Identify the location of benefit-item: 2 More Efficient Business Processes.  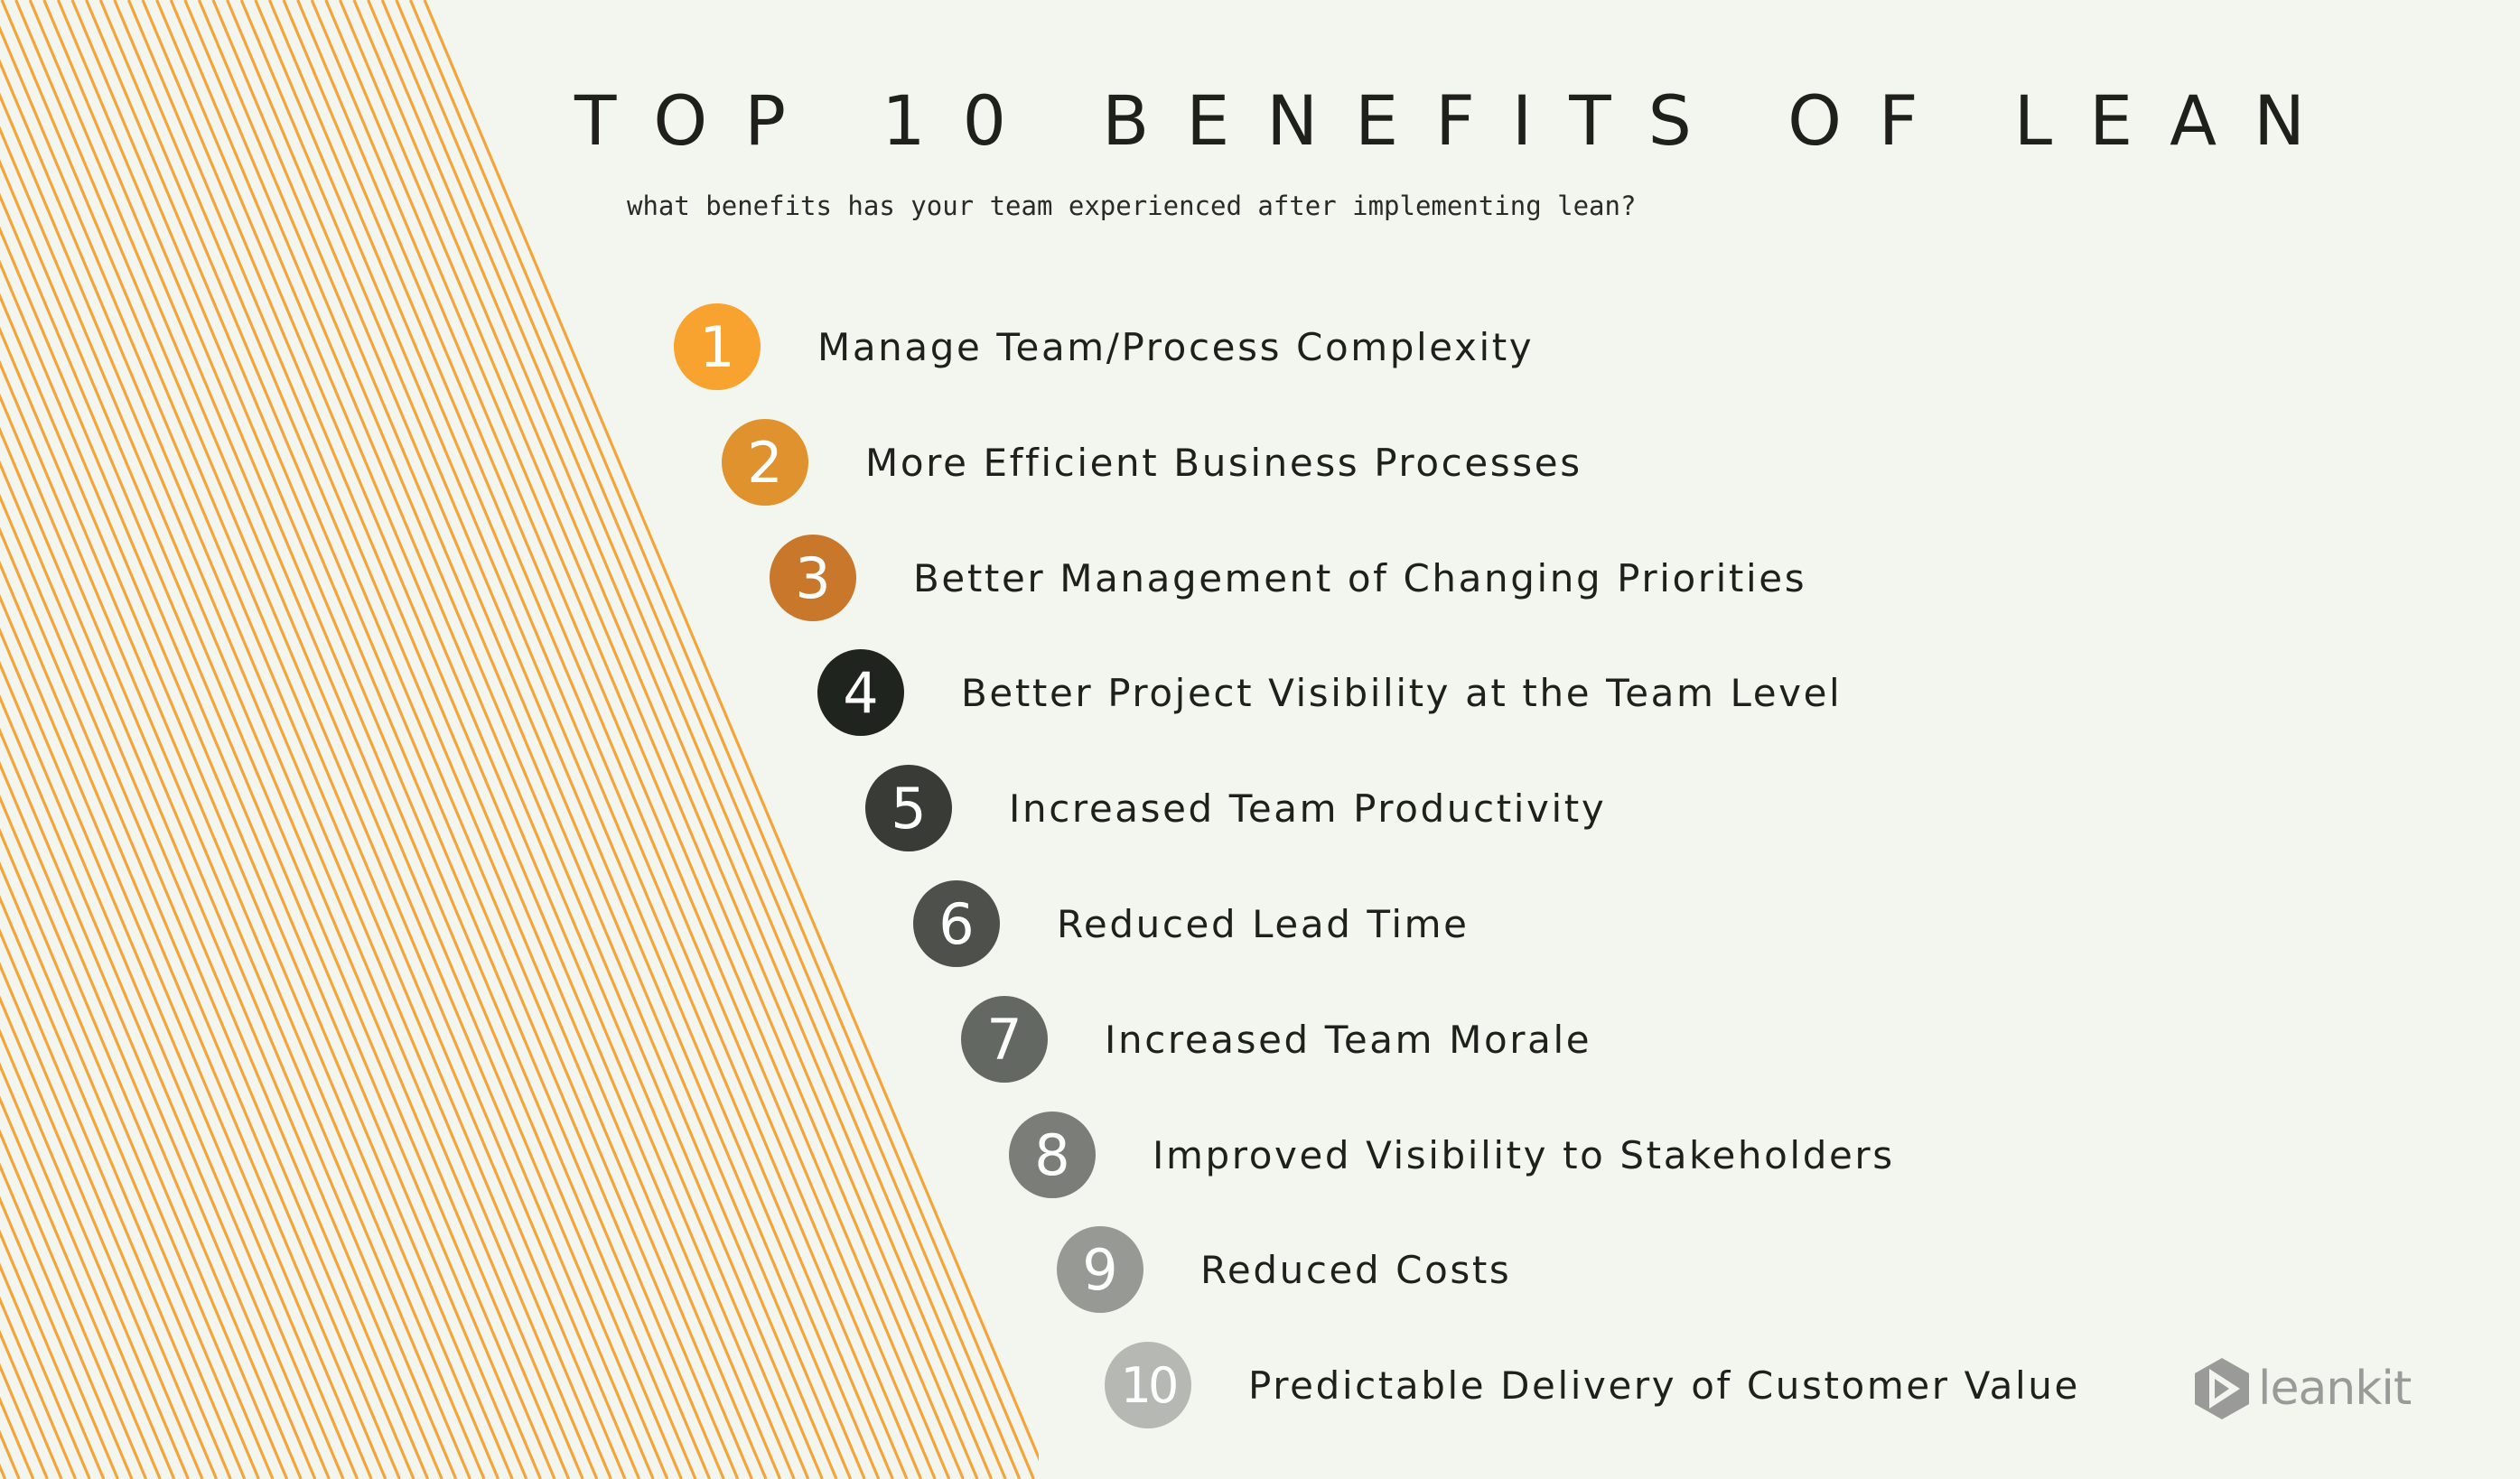
(1152, 462).